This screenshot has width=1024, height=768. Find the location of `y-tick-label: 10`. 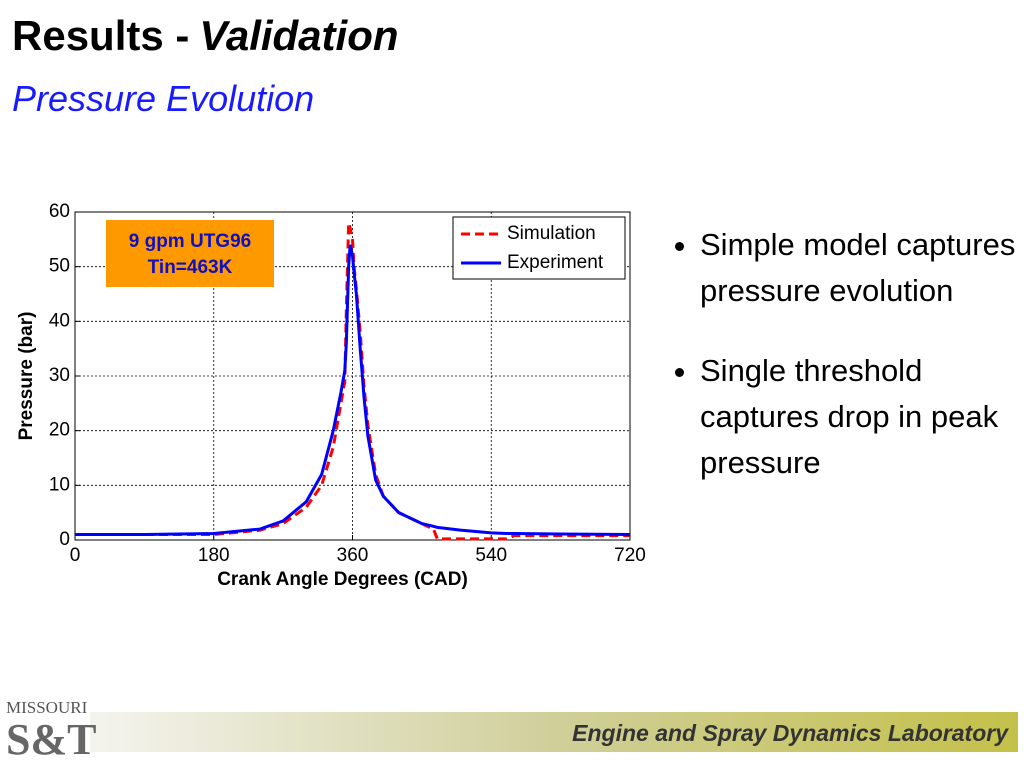

y-tick-label: 10 is located at coordinates (59, 484).